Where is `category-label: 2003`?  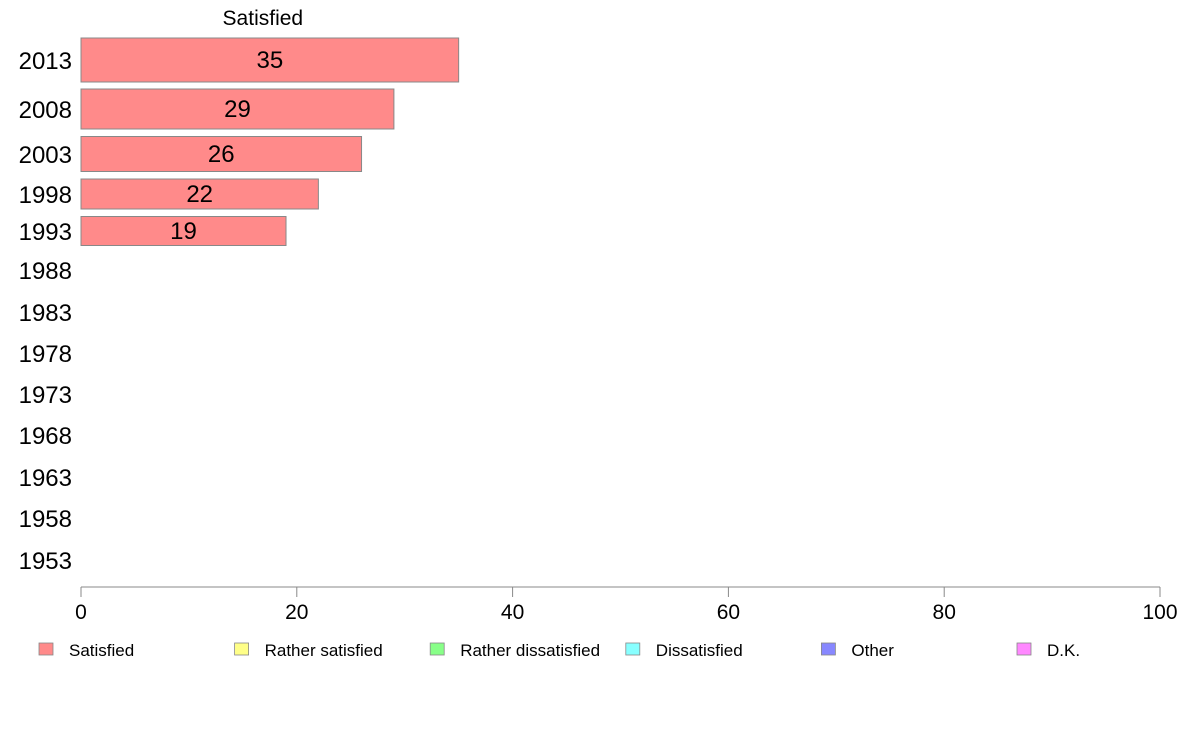
category-label: 2003 is located at coordinates (45, 155).